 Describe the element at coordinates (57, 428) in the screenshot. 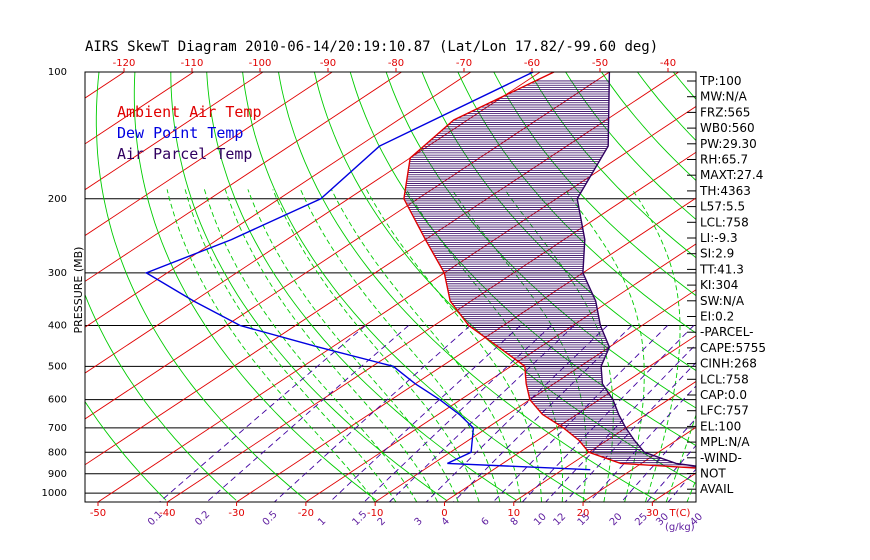

I see `pressure-tick-label: 700` at that location.